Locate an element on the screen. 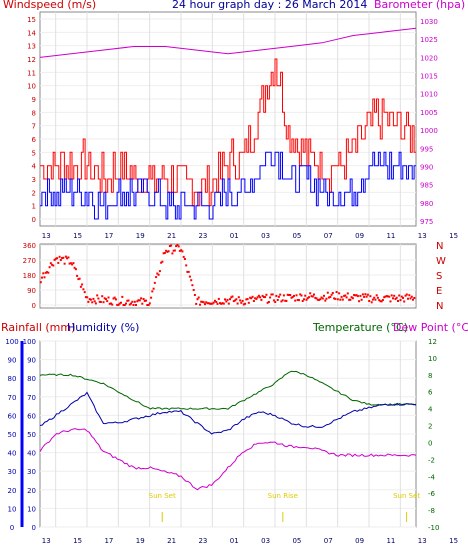  sun-events: Sun Set Sun Rise Sun Set is located at coordinates (284, 507).